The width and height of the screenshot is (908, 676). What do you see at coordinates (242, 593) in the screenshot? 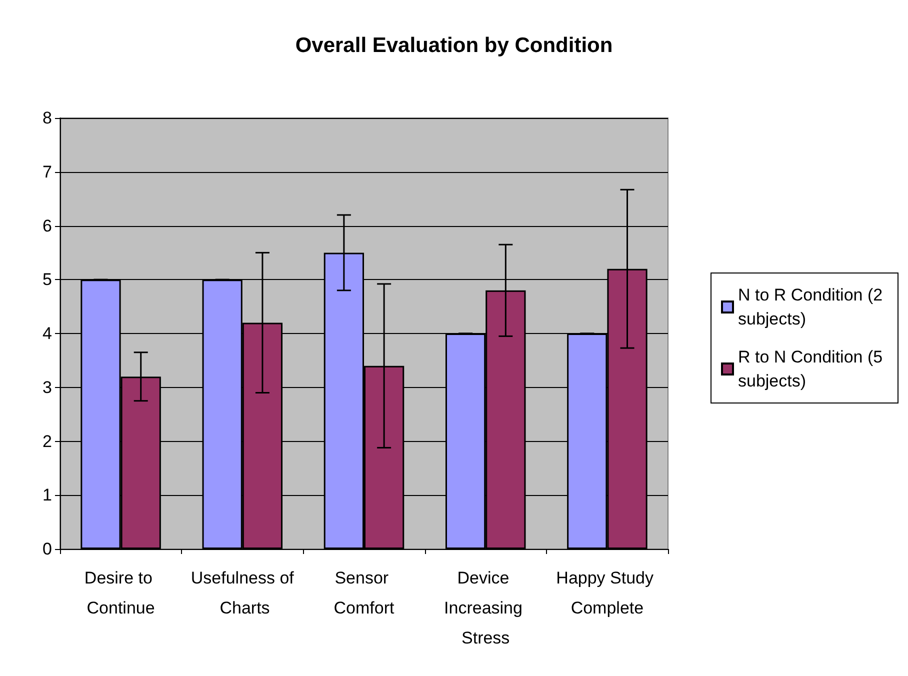
I see `x-tick-label: Usefulness of Charts` at bounding box center [242, 593].